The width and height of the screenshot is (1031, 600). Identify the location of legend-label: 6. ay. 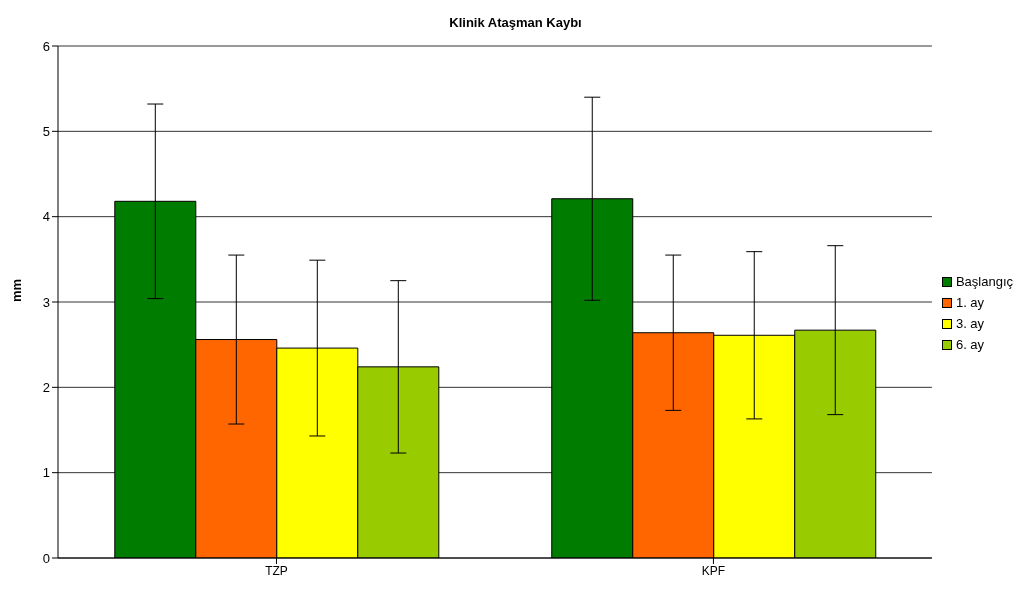
(970, 344).